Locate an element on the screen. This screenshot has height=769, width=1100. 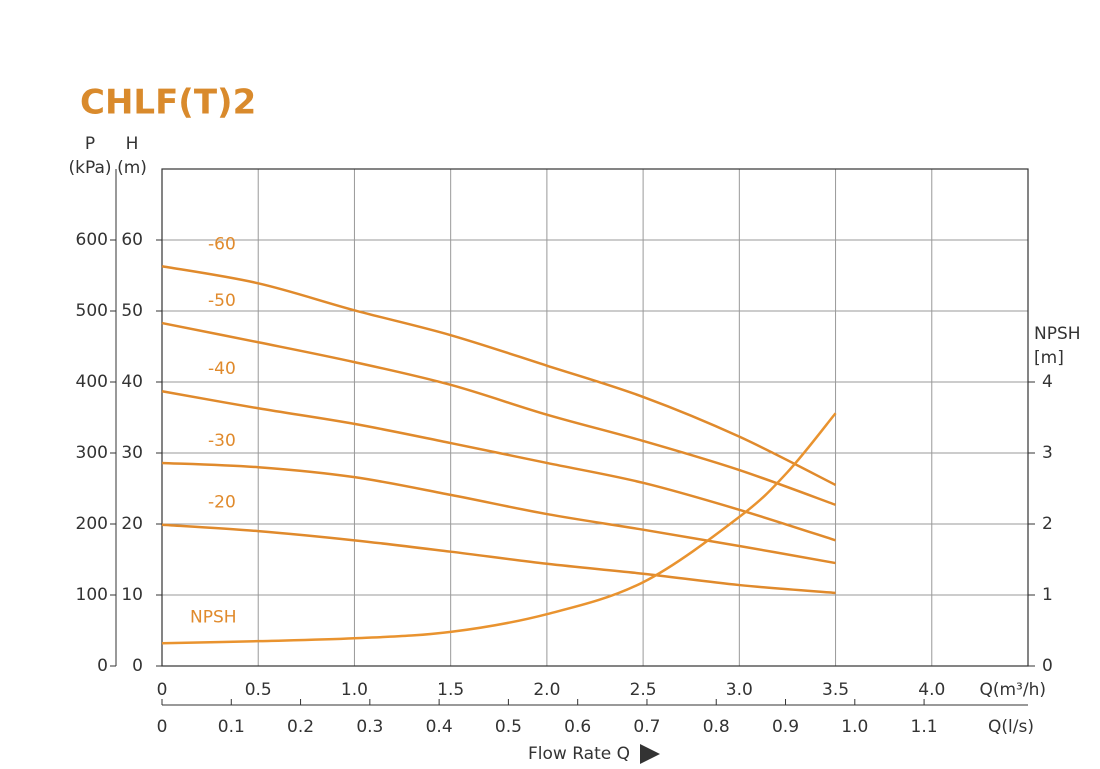
y2-tick-label: 1 is located at coordinates (1047, 595).